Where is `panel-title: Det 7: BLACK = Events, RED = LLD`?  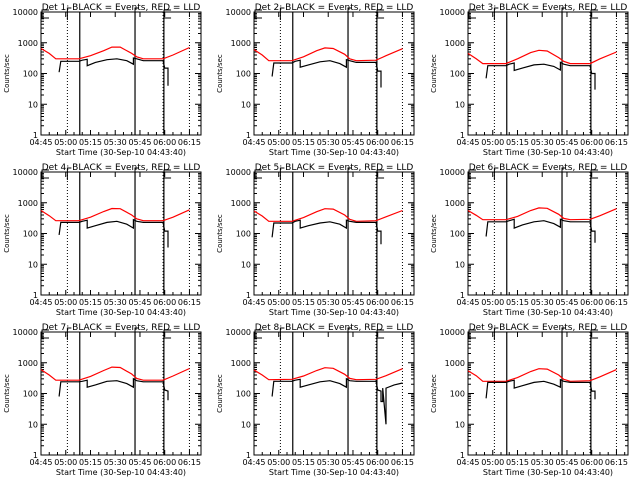
panel-title: Det 7: BLACK = Events, RED = LLD is located at coordinates (121, 328).